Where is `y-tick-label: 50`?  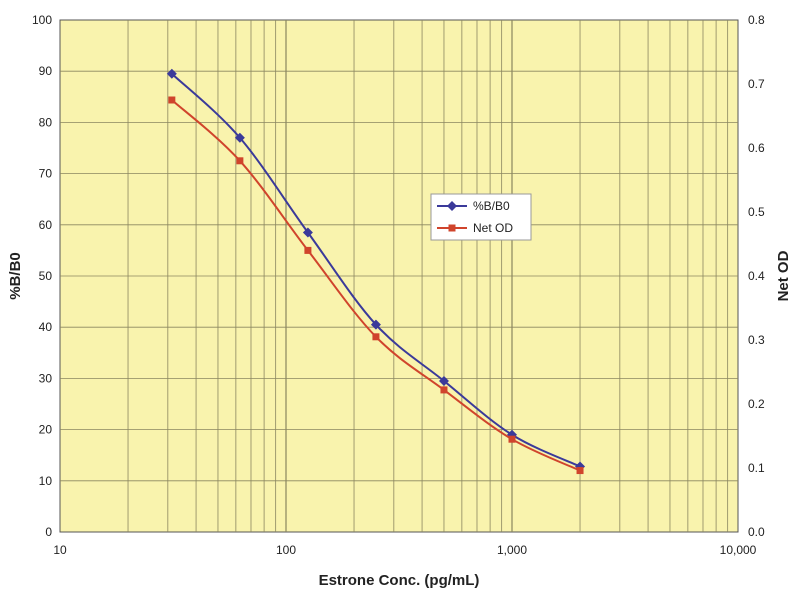
y-tick-label: 50 is located at coordinates (46, 276).